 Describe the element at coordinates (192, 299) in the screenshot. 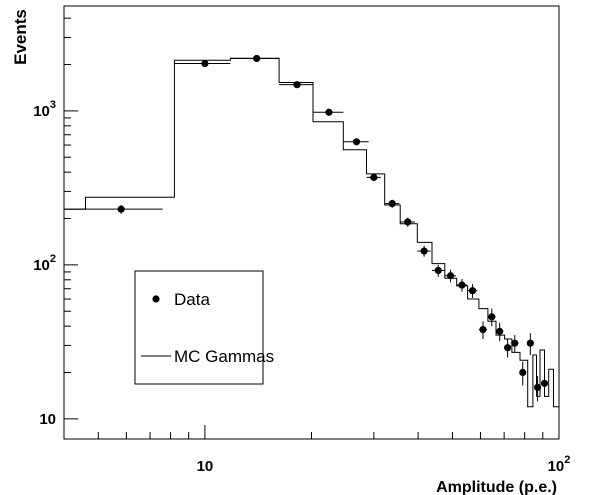

I see `legend-data-label: Data` at that location.